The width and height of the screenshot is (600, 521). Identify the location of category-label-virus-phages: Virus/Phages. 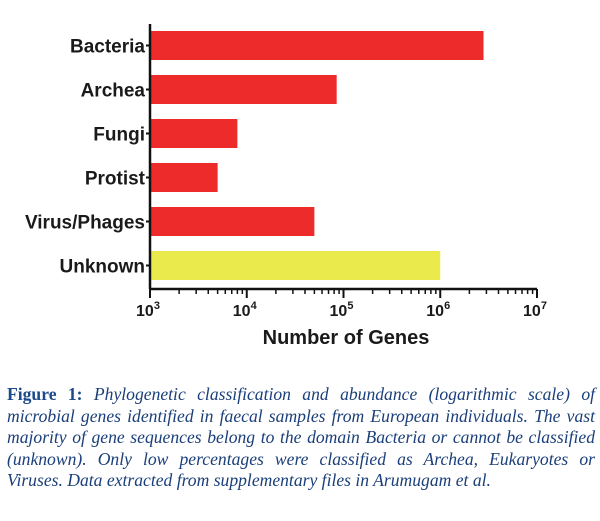
(85, 223).